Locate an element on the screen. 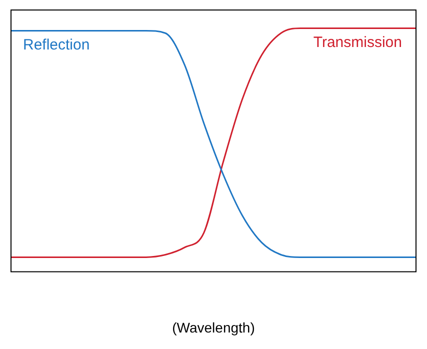 Image resolution: width=427 pixels, height=349 pixels. x-axis-title: (Wavelength) is located at coordinates (213, 327).